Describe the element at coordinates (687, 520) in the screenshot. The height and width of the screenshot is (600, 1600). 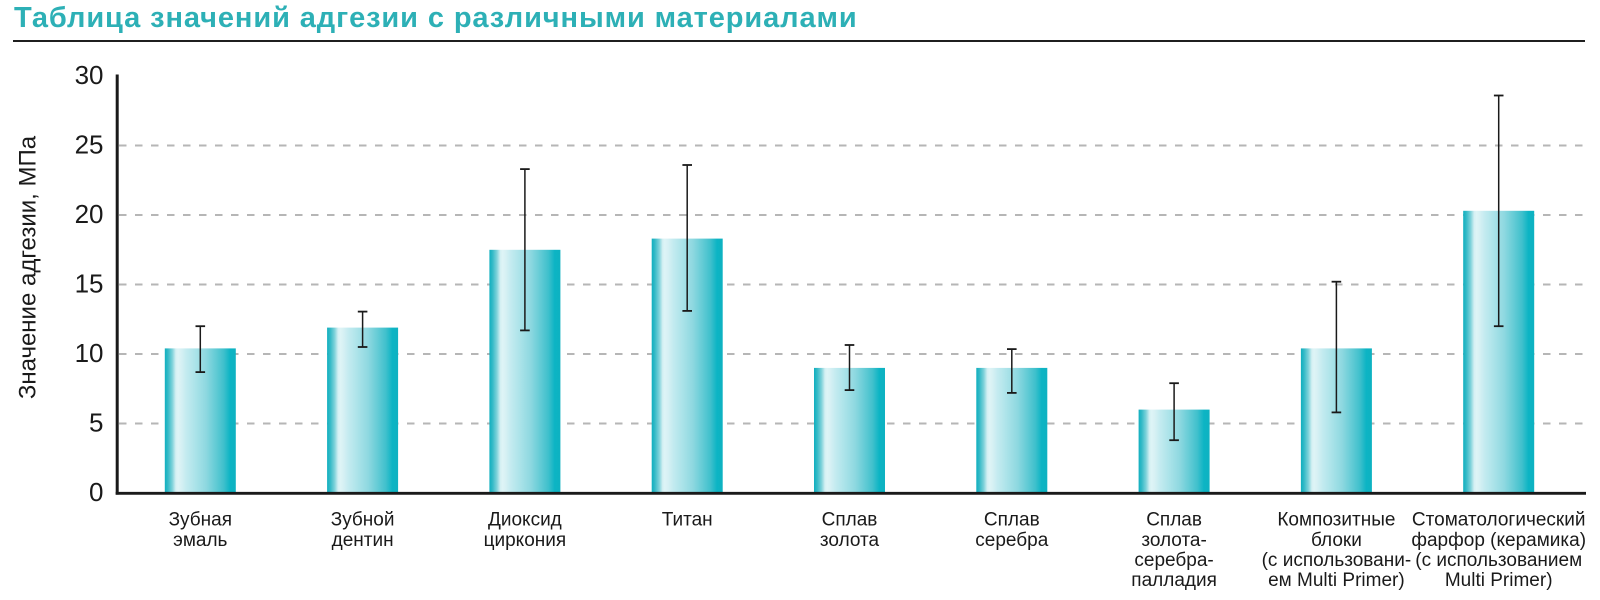
I see `svg-text: Титан` at that location.